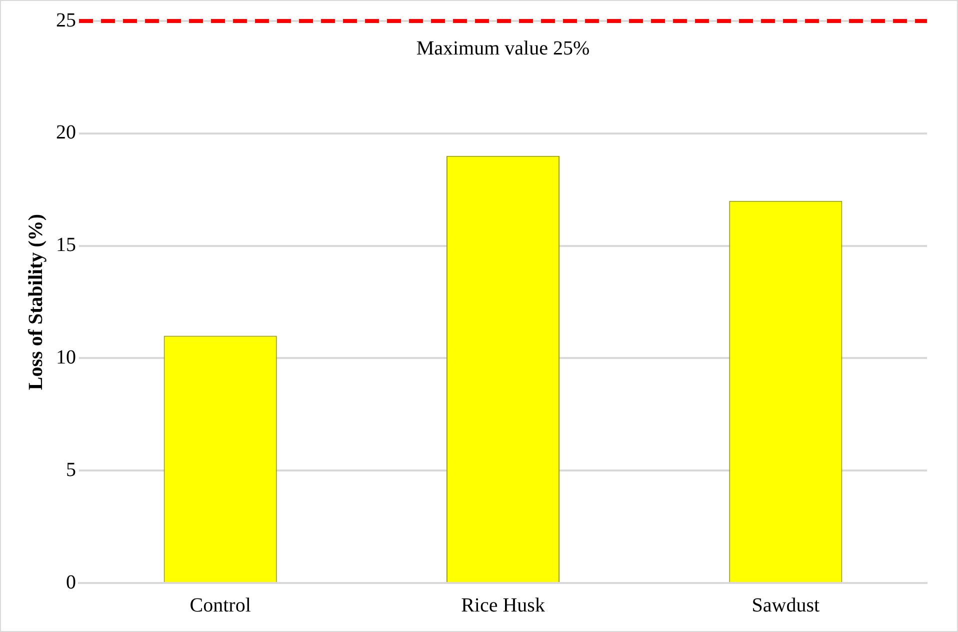  What do you see at coordinates (221, 605) in the screenshot?
I see `x-tick-label: Control` at bounding box center [221, 605].